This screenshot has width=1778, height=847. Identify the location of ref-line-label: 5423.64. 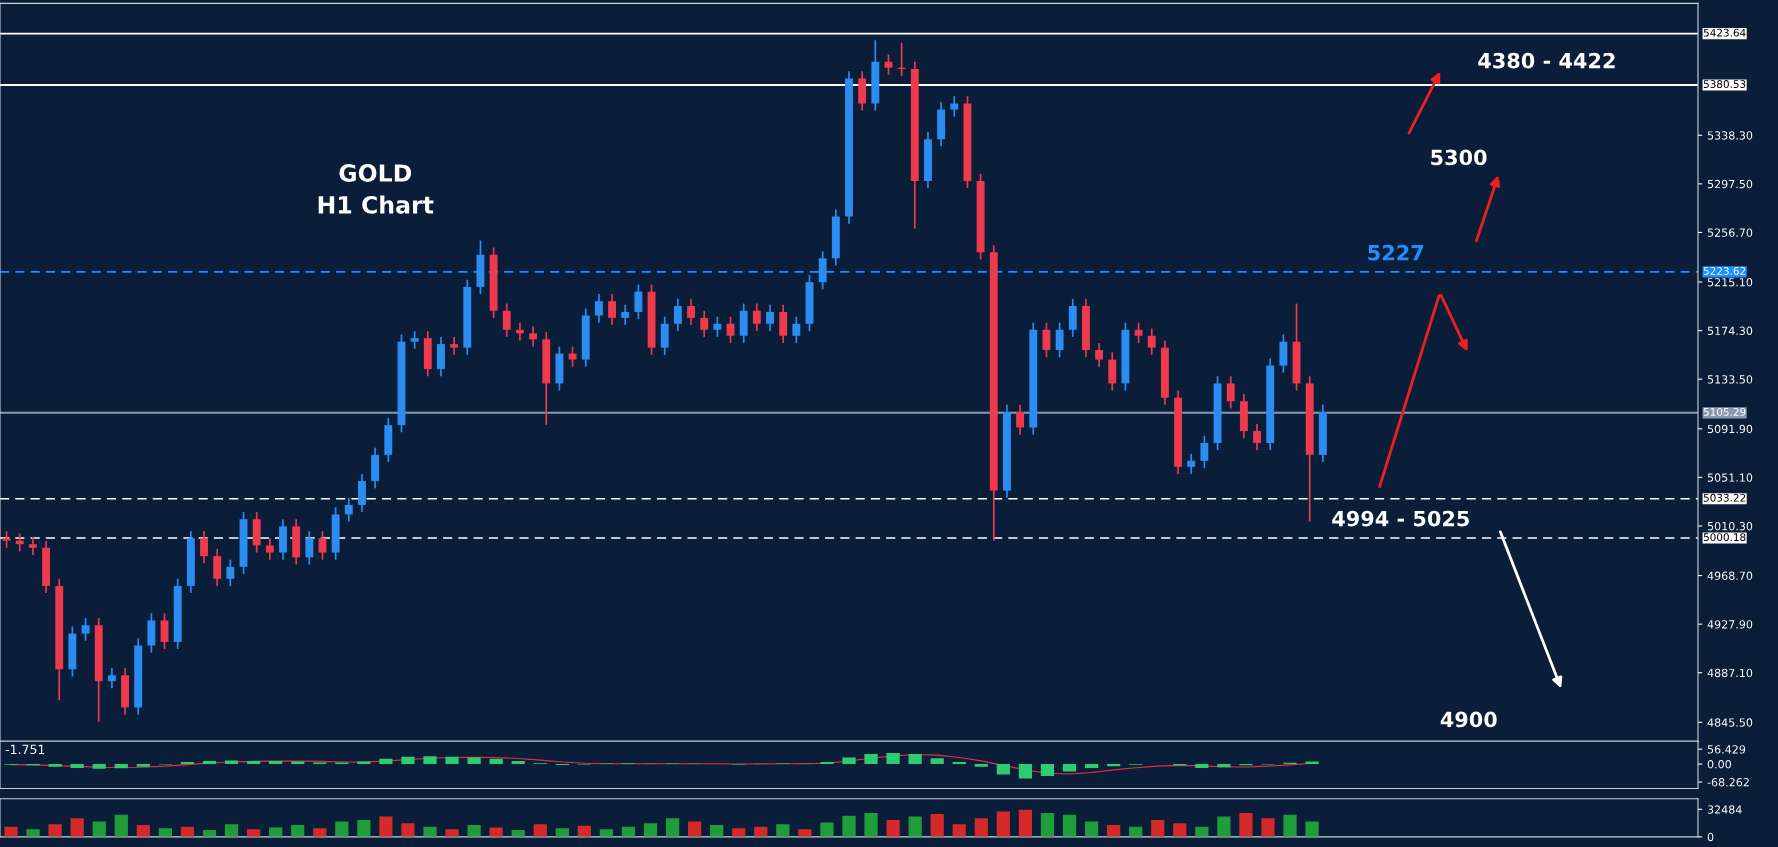
(1724, 32).